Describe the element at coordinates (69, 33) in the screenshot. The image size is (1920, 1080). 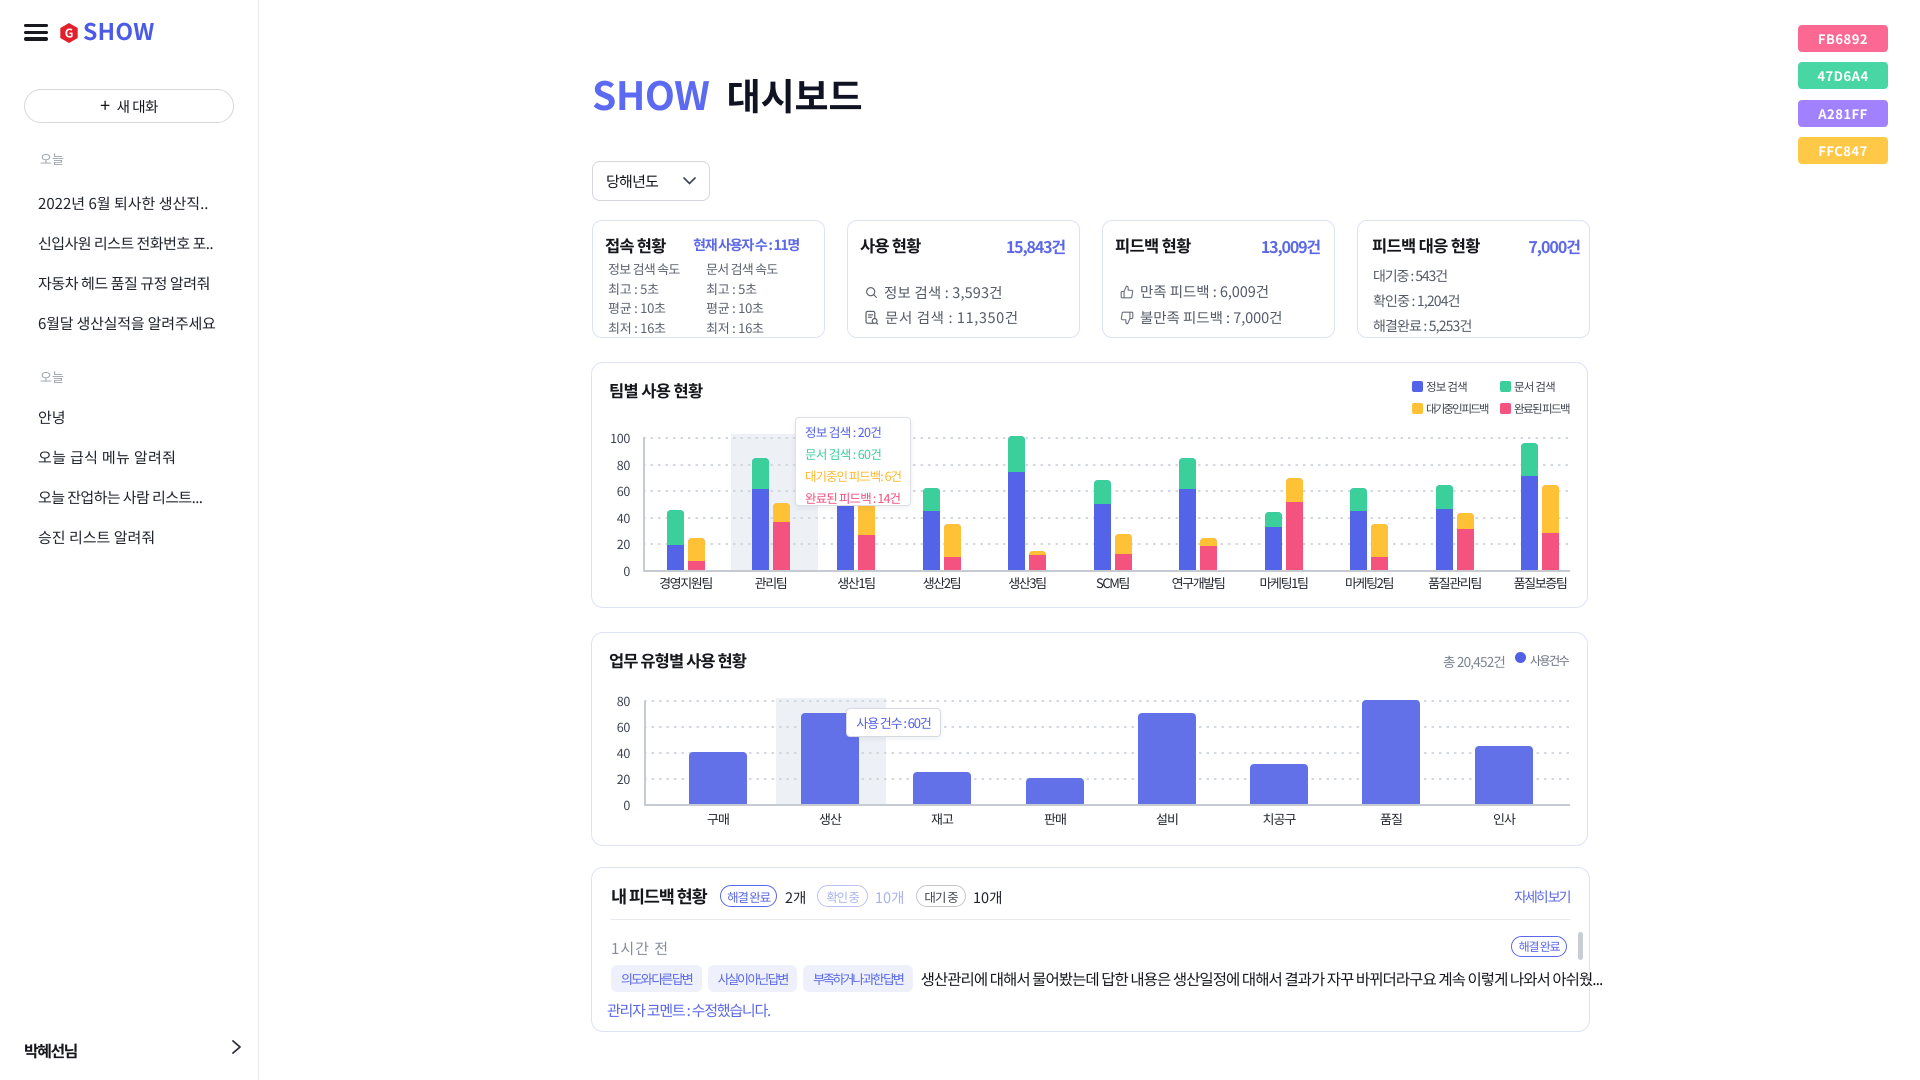
I see `svg-text: G` at that location.